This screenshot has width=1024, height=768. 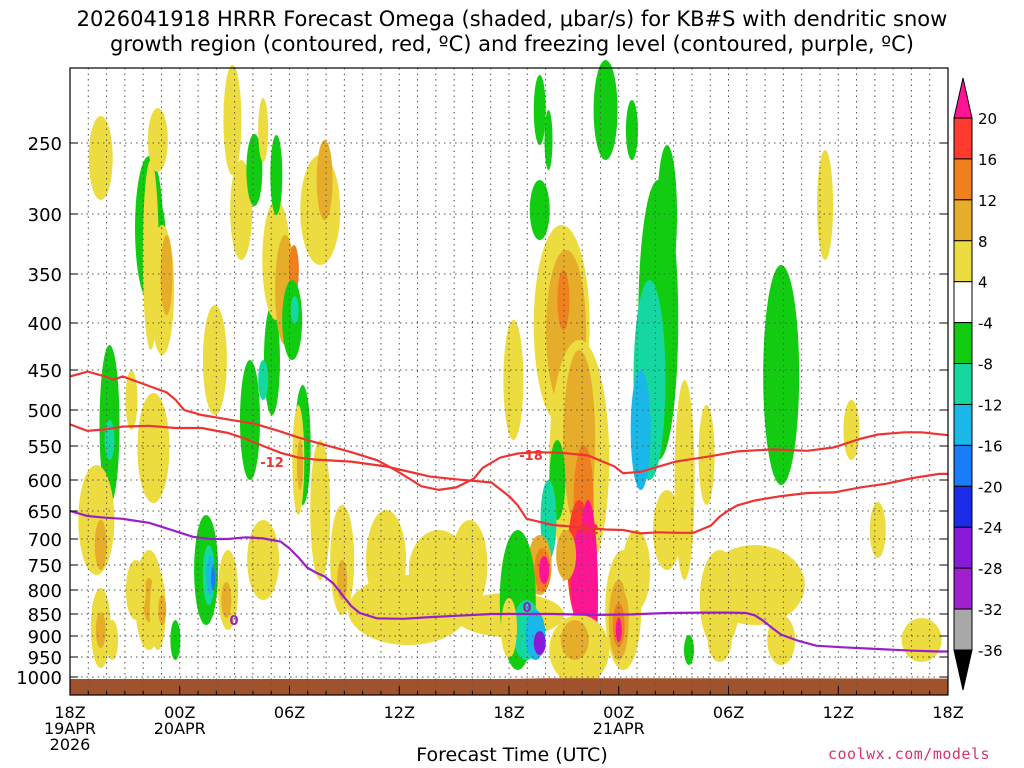 What do you see at coordinates (985, 365) in the screenshot?
I see `colorbar-level-label: -8` at bounding box center [985, 365].